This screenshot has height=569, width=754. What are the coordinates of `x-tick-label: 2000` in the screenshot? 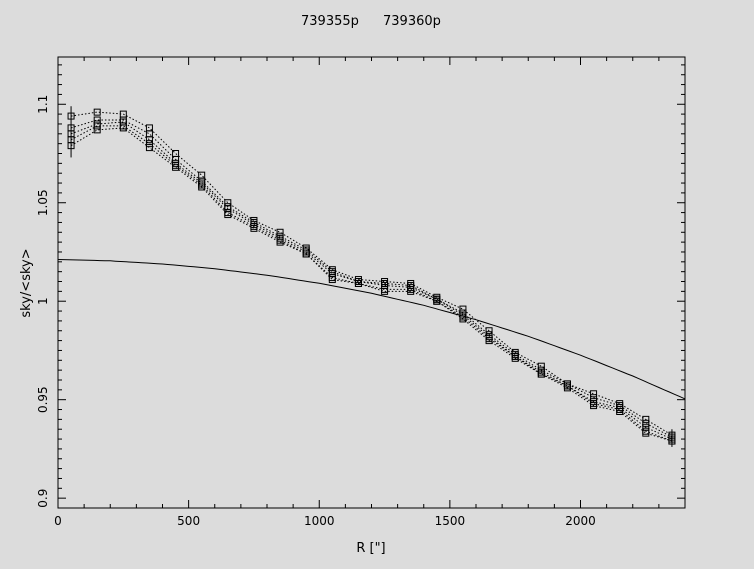 It's located at (580, 521).